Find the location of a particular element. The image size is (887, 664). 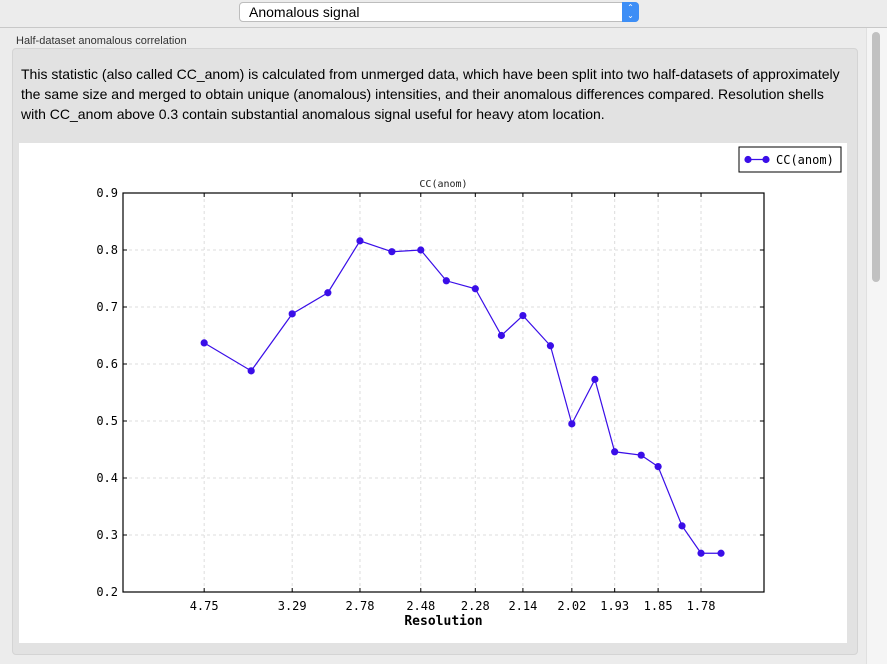

x-tick-label: 2.02 is located at coordinates (571, 606).